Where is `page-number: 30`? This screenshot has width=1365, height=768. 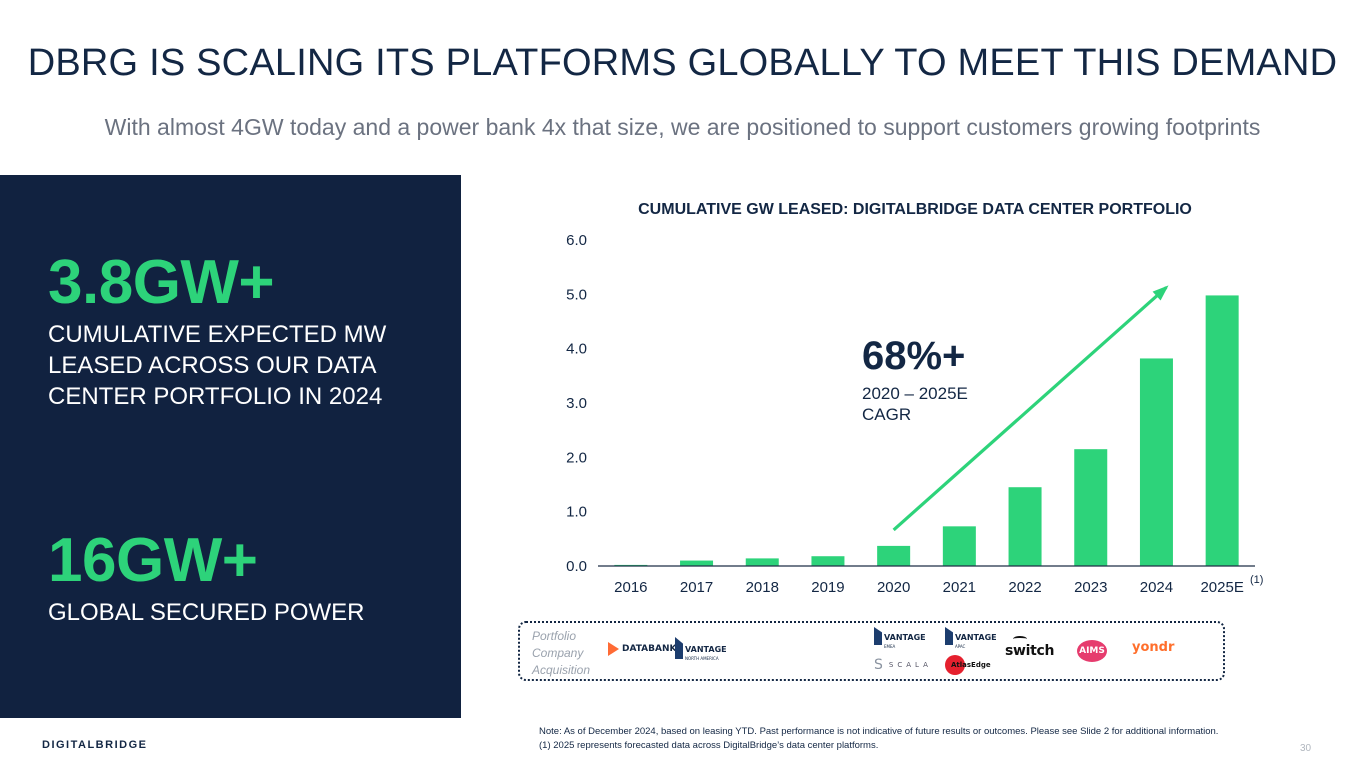 page-number: 30 is located at coordinates (1306, 748).